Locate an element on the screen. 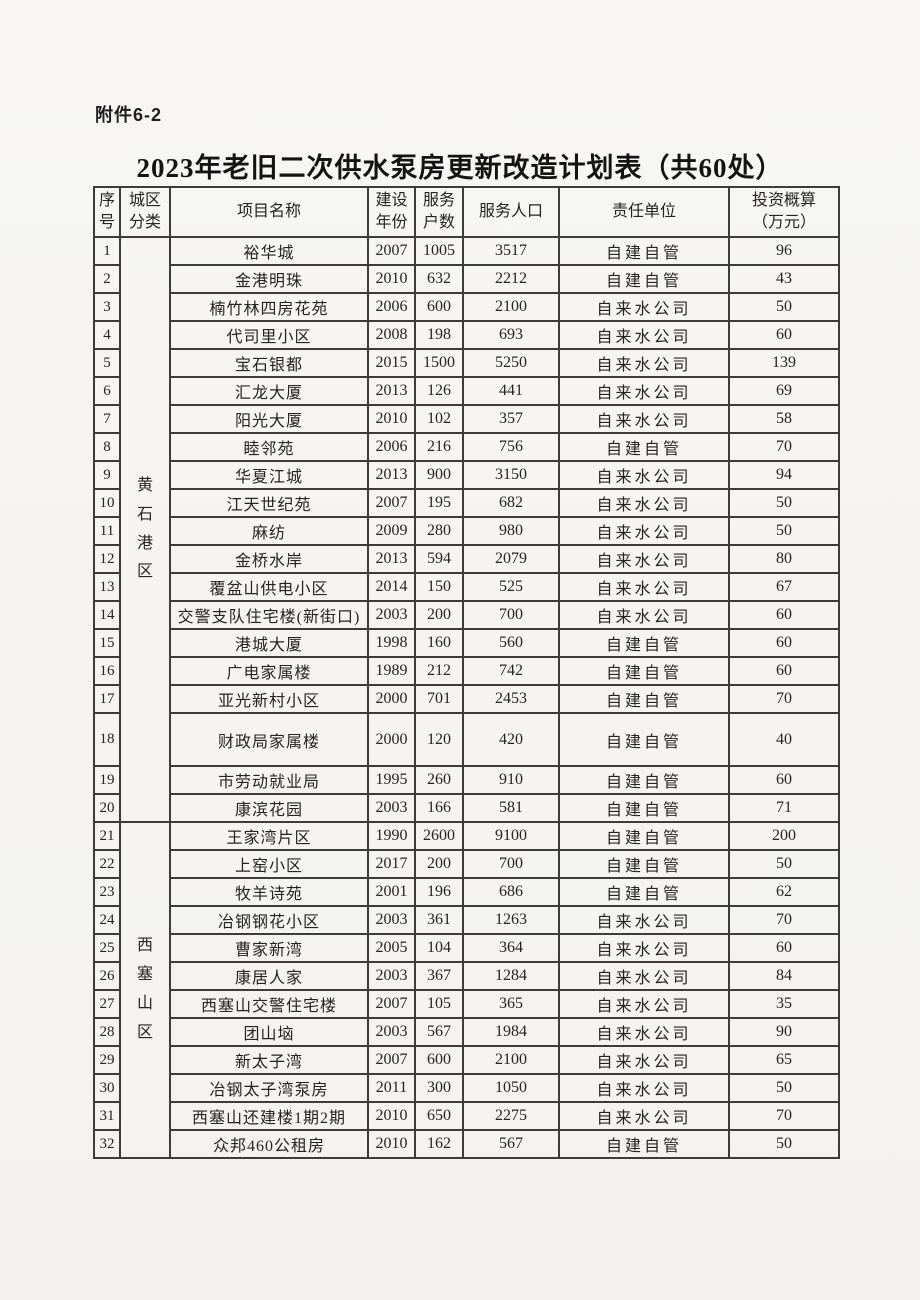  cell-no: 32 is located at coordinates (107, 1144).